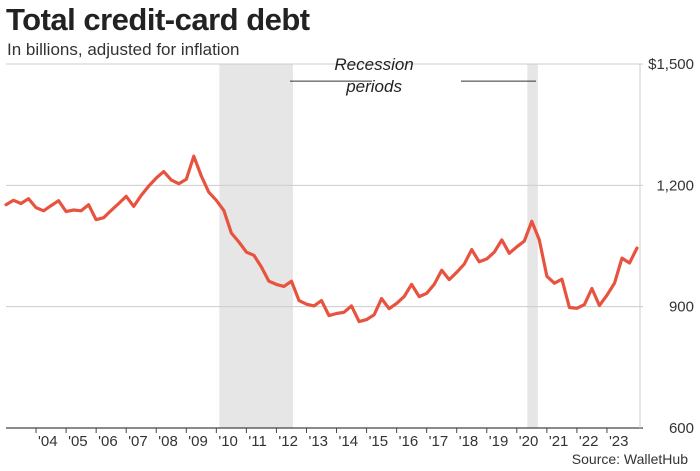 The image size is (700, 471). What do you see at coordinates (671, 64) in the screenshot?
I see `y-tick-label: $1,500` at bounding box center [671, 64].